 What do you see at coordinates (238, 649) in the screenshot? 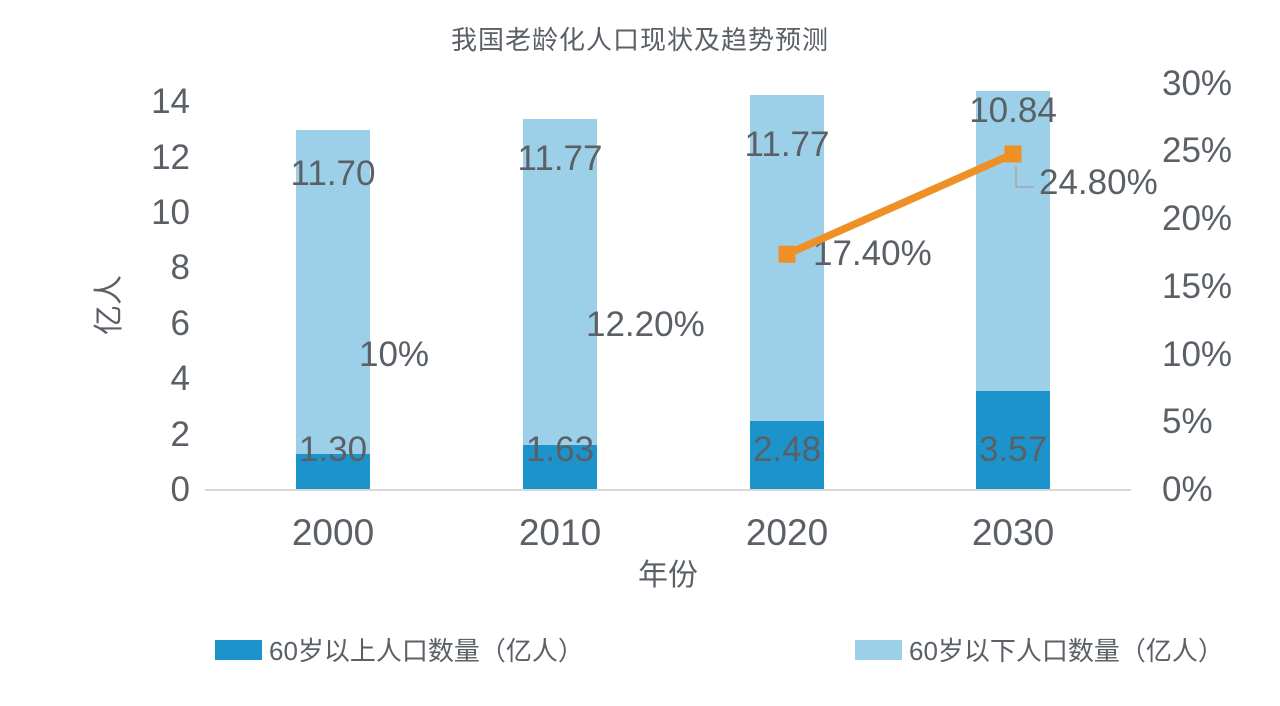
I see `legend-swatch-over60` at bounding box center [238, 649].